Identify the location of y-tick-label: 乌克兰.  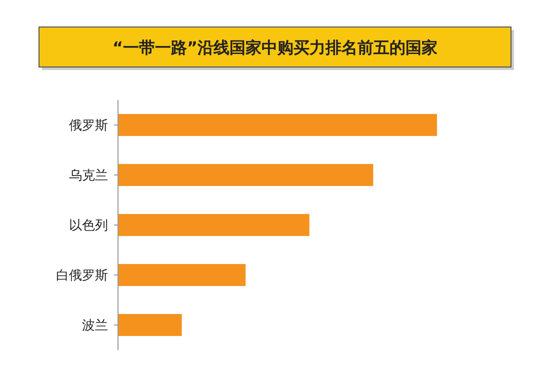
(88, 176).